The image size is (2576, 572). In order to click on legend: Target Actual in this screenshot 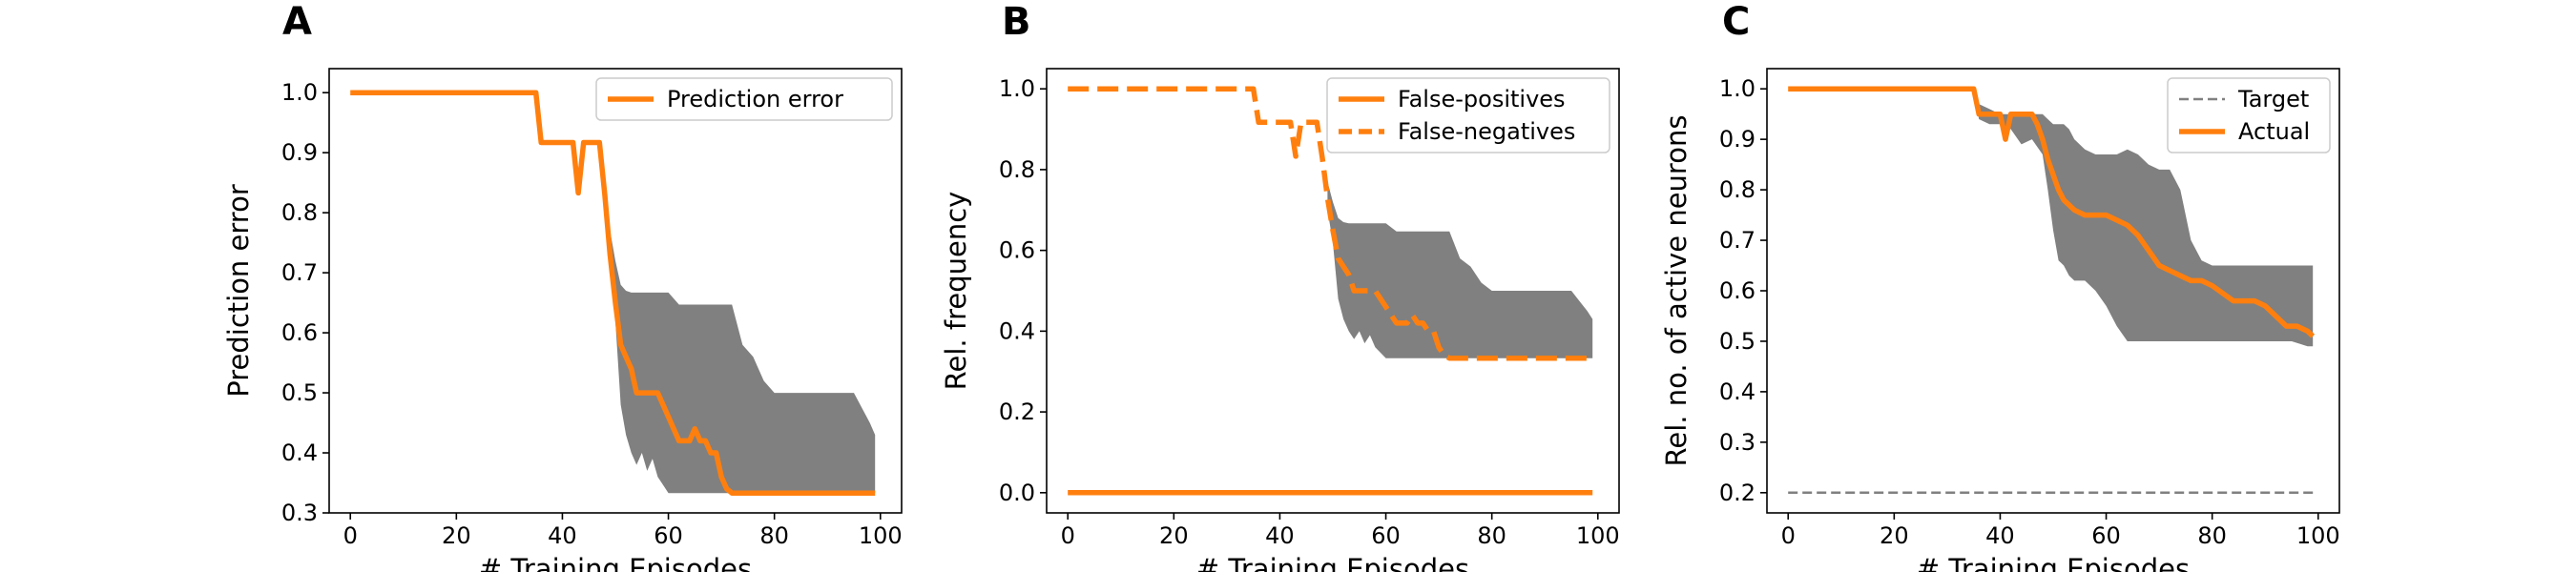, I will do `click(2249, 115)`.